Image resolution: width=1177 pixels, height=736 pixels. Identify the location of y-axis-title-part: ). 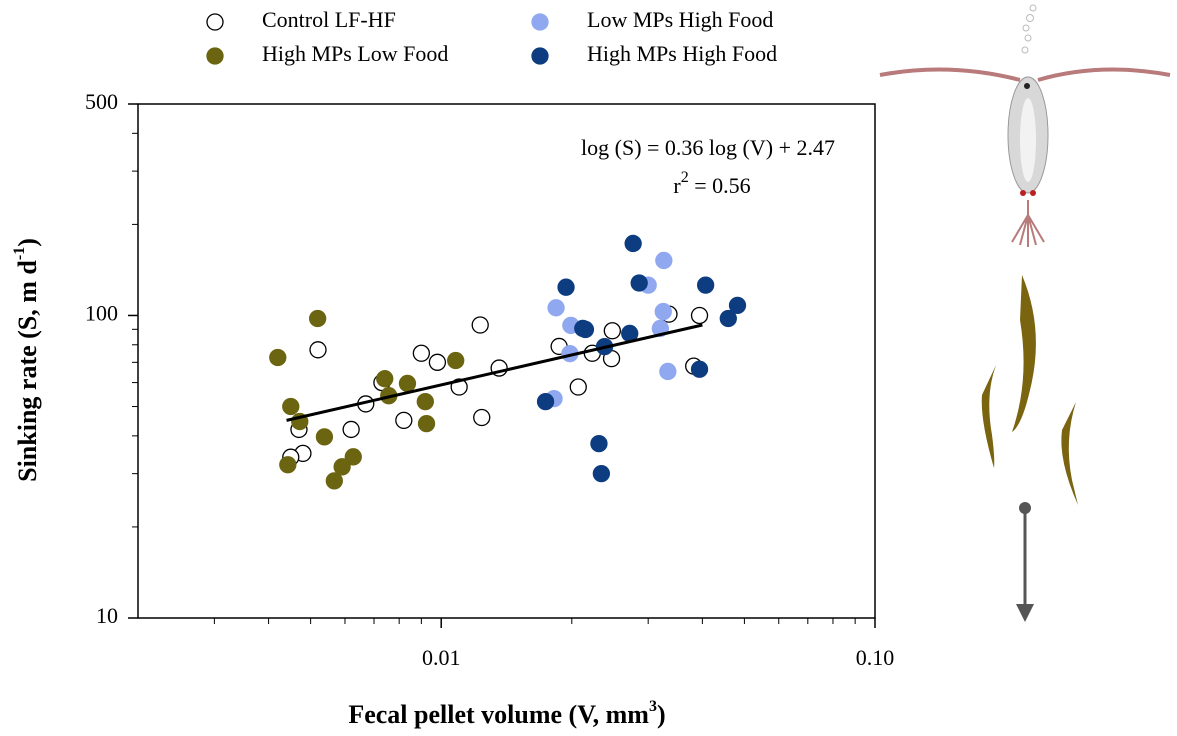
(27, 242).